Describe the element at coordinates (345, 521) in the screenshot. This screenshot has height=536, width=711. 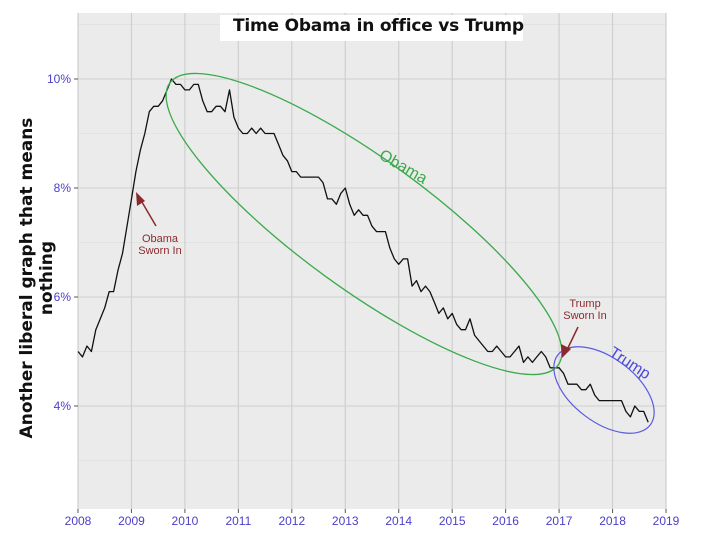
I see `x-tick-label: 2013` at that location.